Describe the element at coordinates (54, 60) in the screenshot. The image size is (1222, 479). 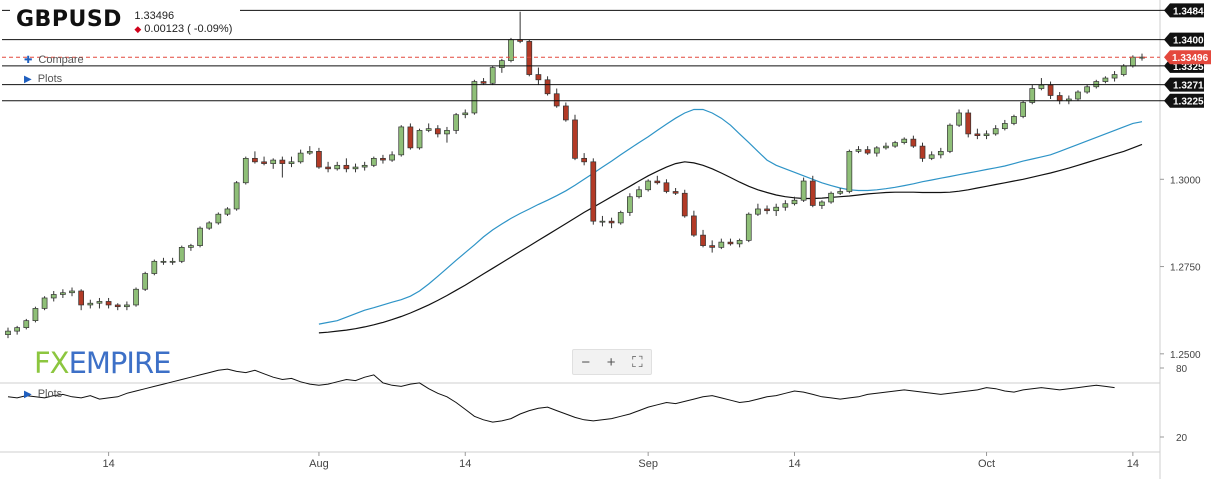
I see `compare-menu: ✚ Compare` at that location.